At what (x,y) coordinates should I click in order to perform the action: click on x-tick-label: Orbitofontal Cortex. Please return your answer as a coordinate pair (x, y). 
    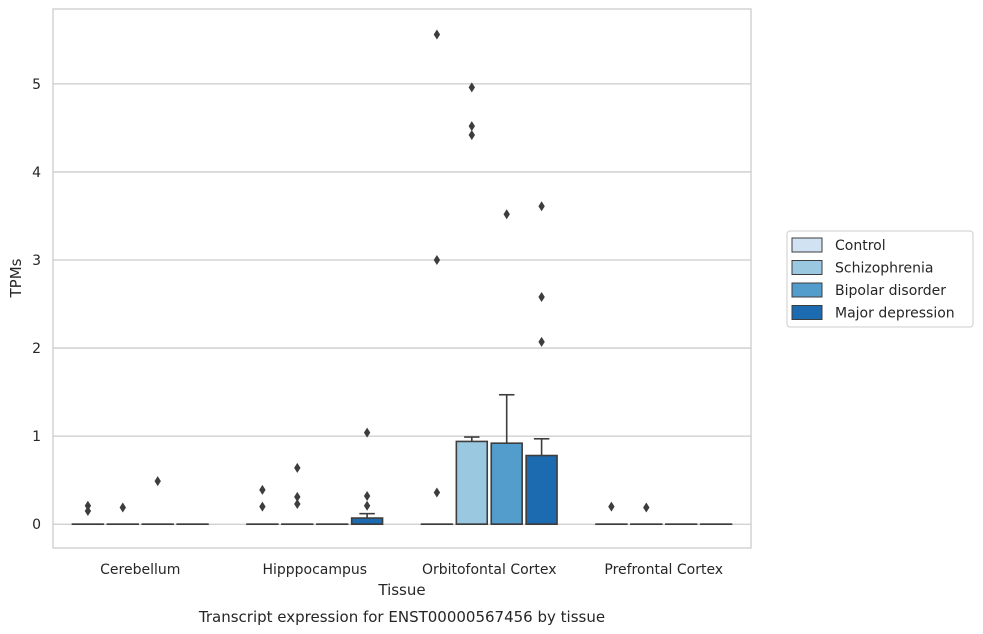
    Looking at the image, I should click on (489, 570).